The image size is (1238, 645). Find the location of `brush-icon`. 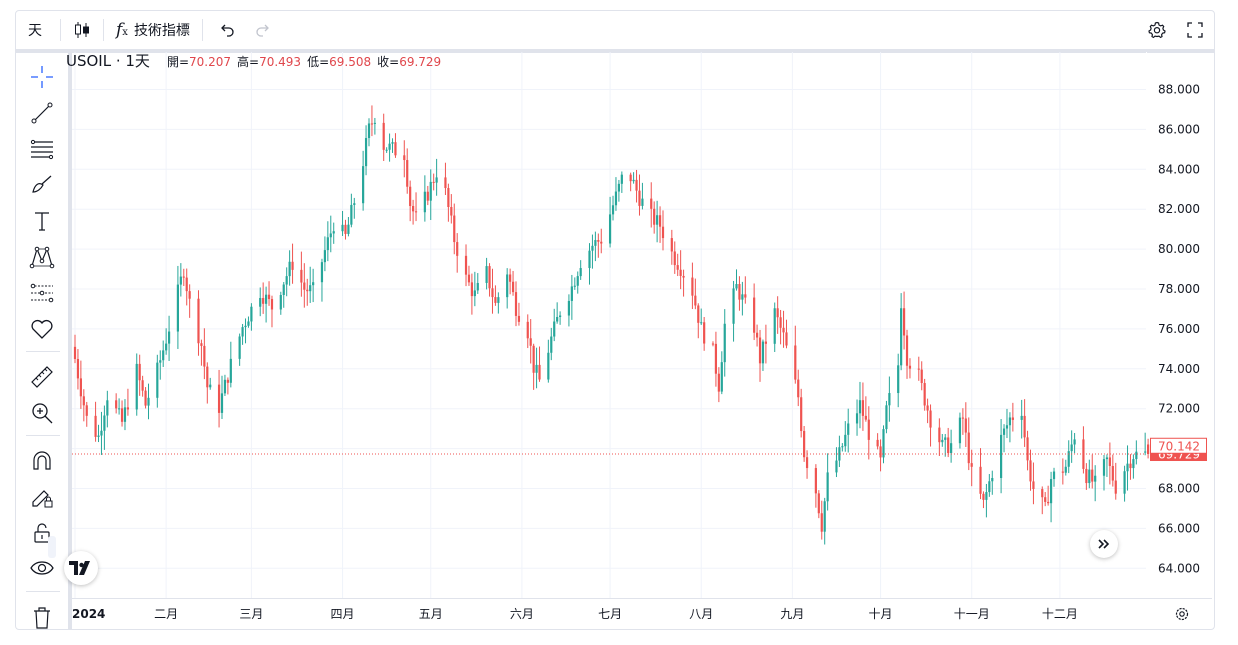

brush-icon is located at coordinates (42, 184).